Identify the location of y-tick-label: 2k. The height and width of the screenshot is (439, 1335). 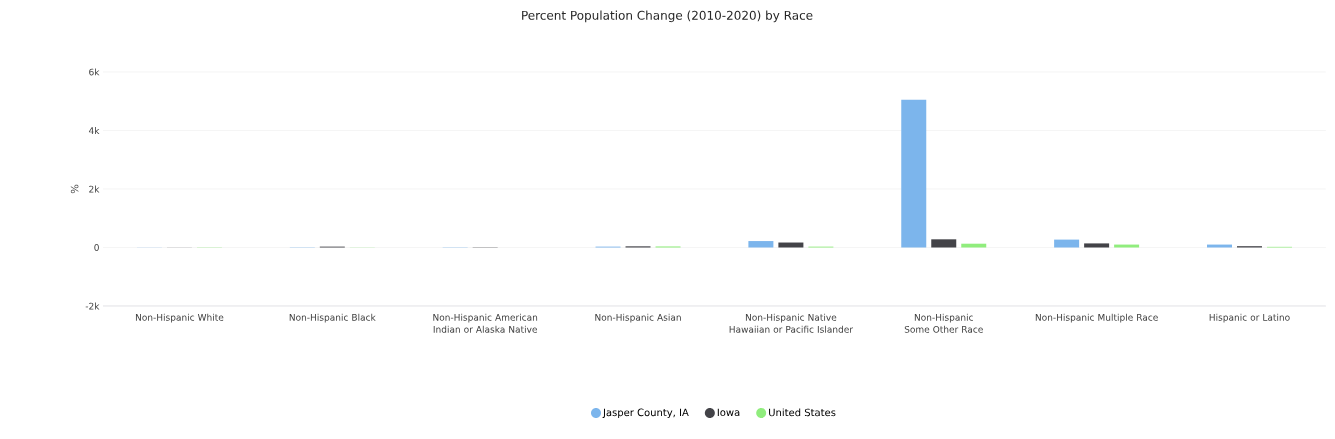
(94, 189).